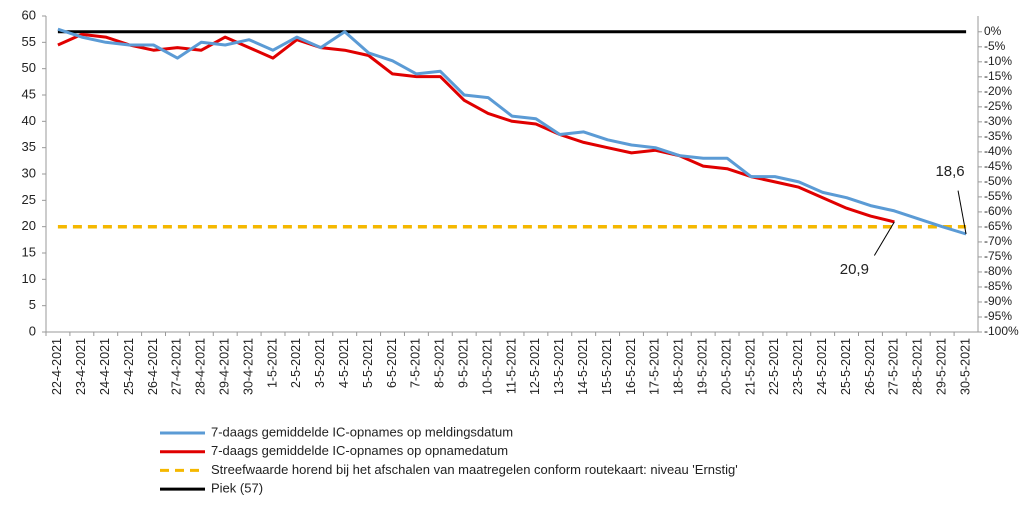 The image size is (1032, 505). What do you see at coordinates (29, 67) in the screenshot?
I see `y-tick-label: 50` at bounding box center [29, 67].